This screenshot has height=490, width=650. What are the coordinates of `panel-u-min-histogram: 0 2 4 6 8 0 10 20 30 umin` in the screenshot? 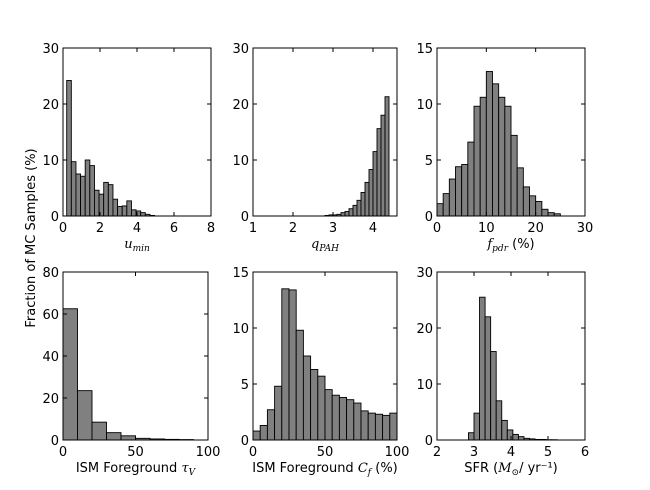 It's located at (128, 148).